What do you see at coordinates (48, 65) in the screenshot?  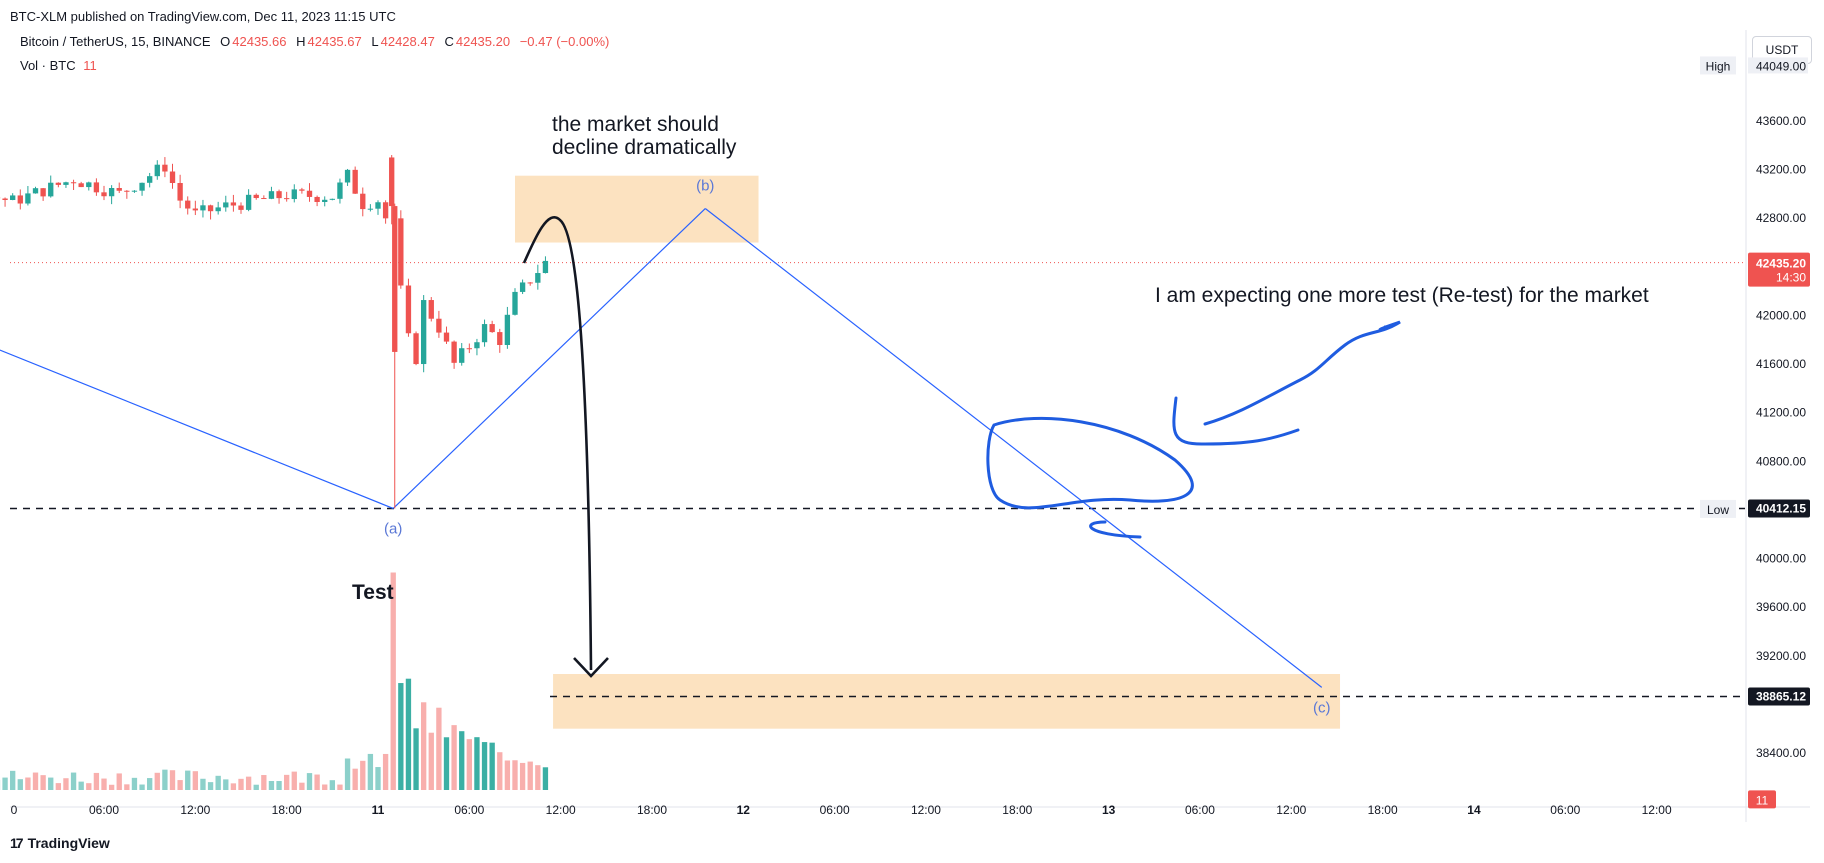 I see `volume-label: Vol · BTC` at bounding box center [48, 65].